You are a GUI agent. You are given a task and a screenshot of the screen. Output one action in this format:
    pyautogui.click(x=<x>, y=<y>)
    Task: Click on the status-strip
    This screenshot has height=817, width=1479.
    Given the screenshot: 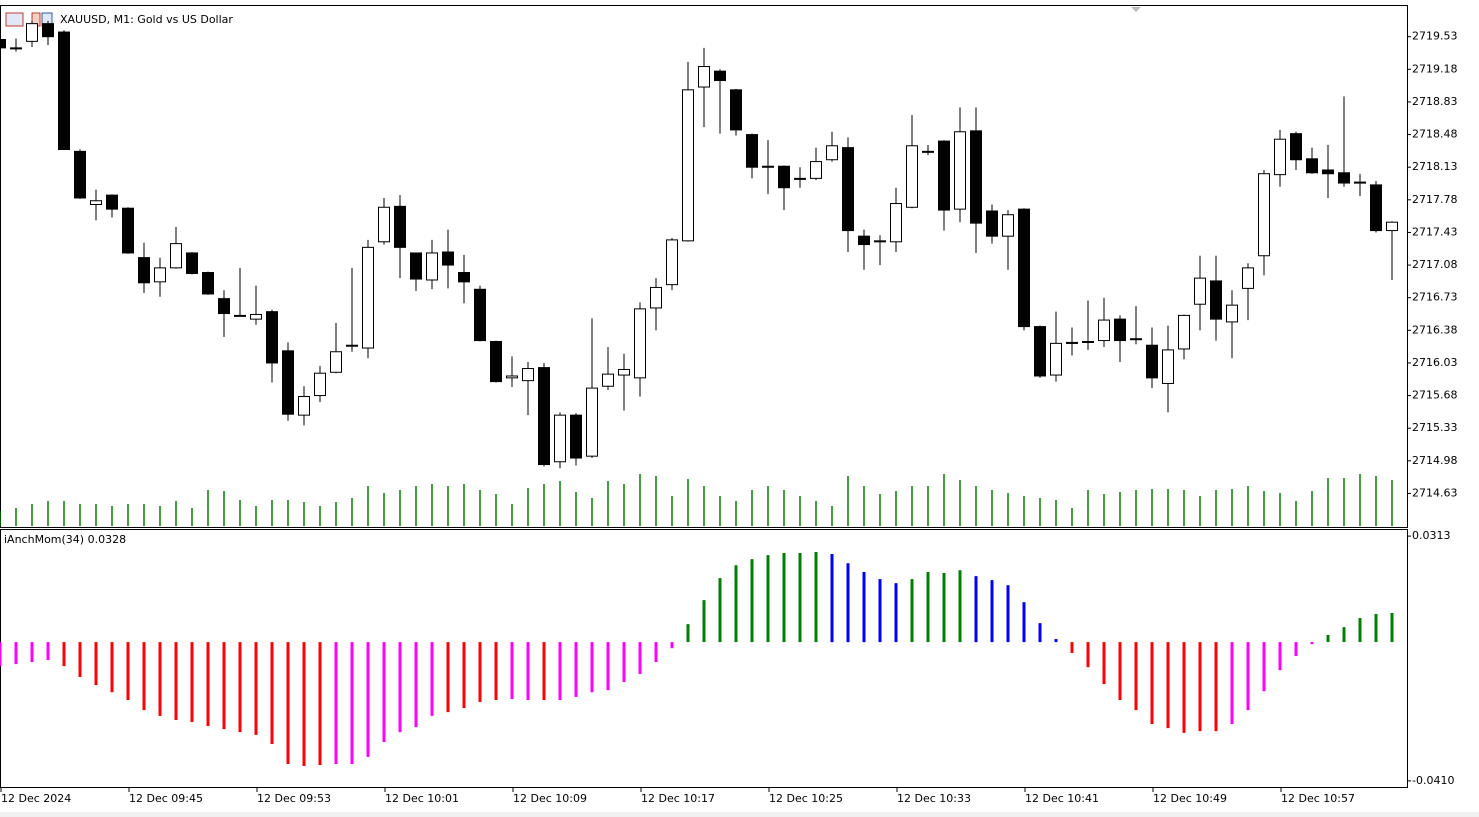 What is the action you would take?
    pyautogui.click(x=739, y=814)
    